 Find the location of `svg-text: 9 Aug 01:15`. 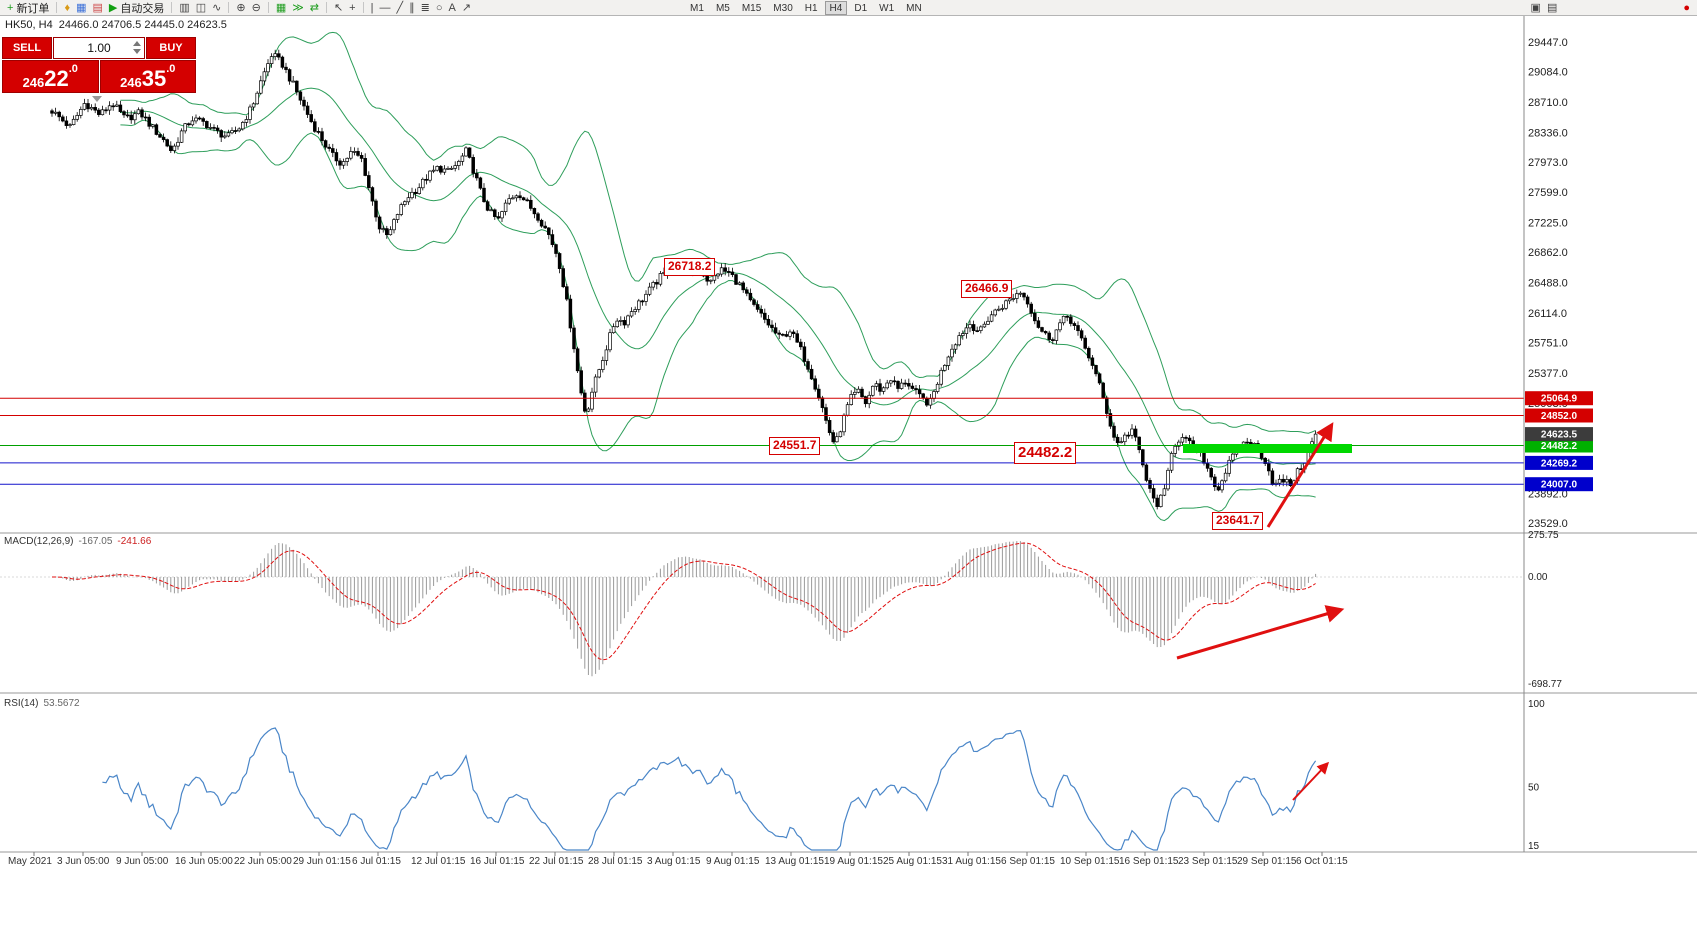

svg-text: 9 Aug 01:15 is located at coordinates (733, 861).